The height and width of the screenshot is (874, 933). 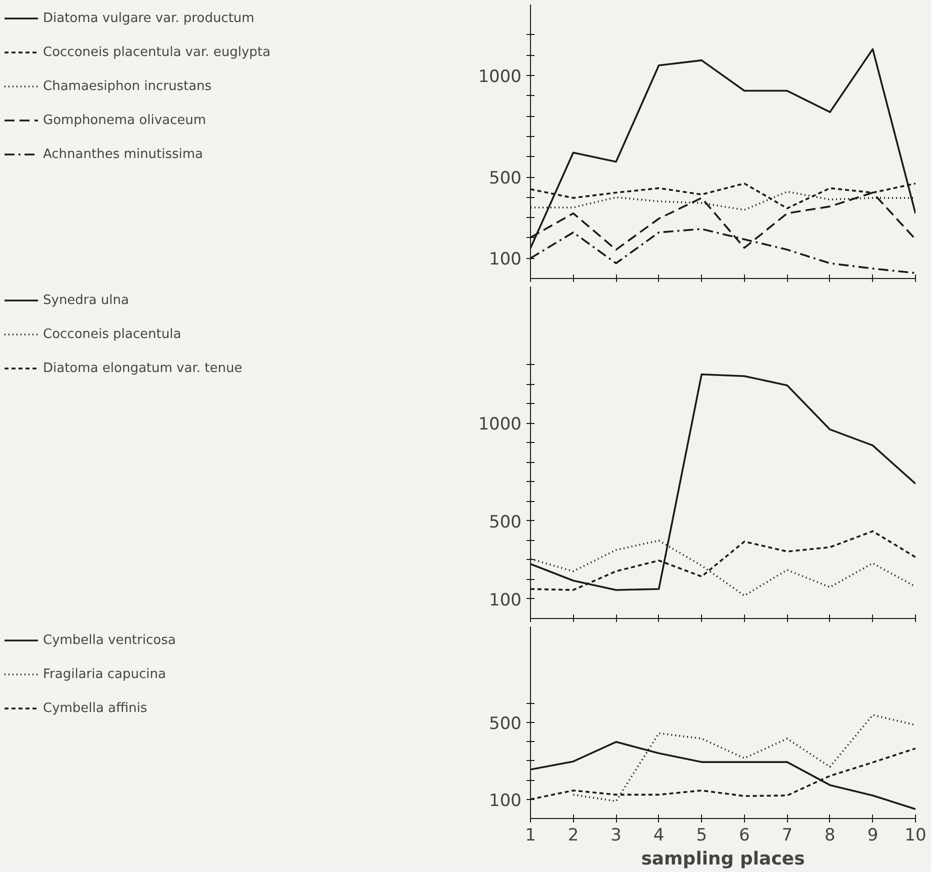 I want to click on legend-label: Gomphonema olivaceum, so click(x=124, y=120).